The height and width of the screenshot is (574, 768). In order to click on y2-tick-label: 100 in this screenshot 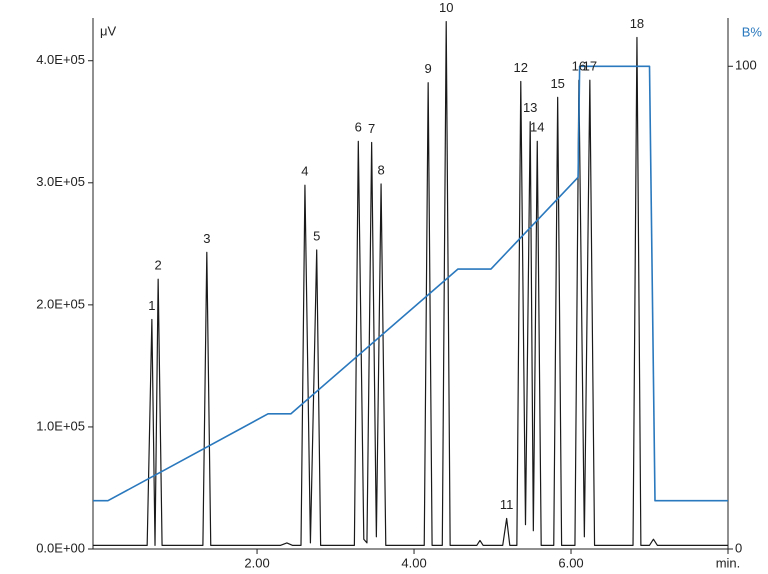, I will do `click(746, 65)`.